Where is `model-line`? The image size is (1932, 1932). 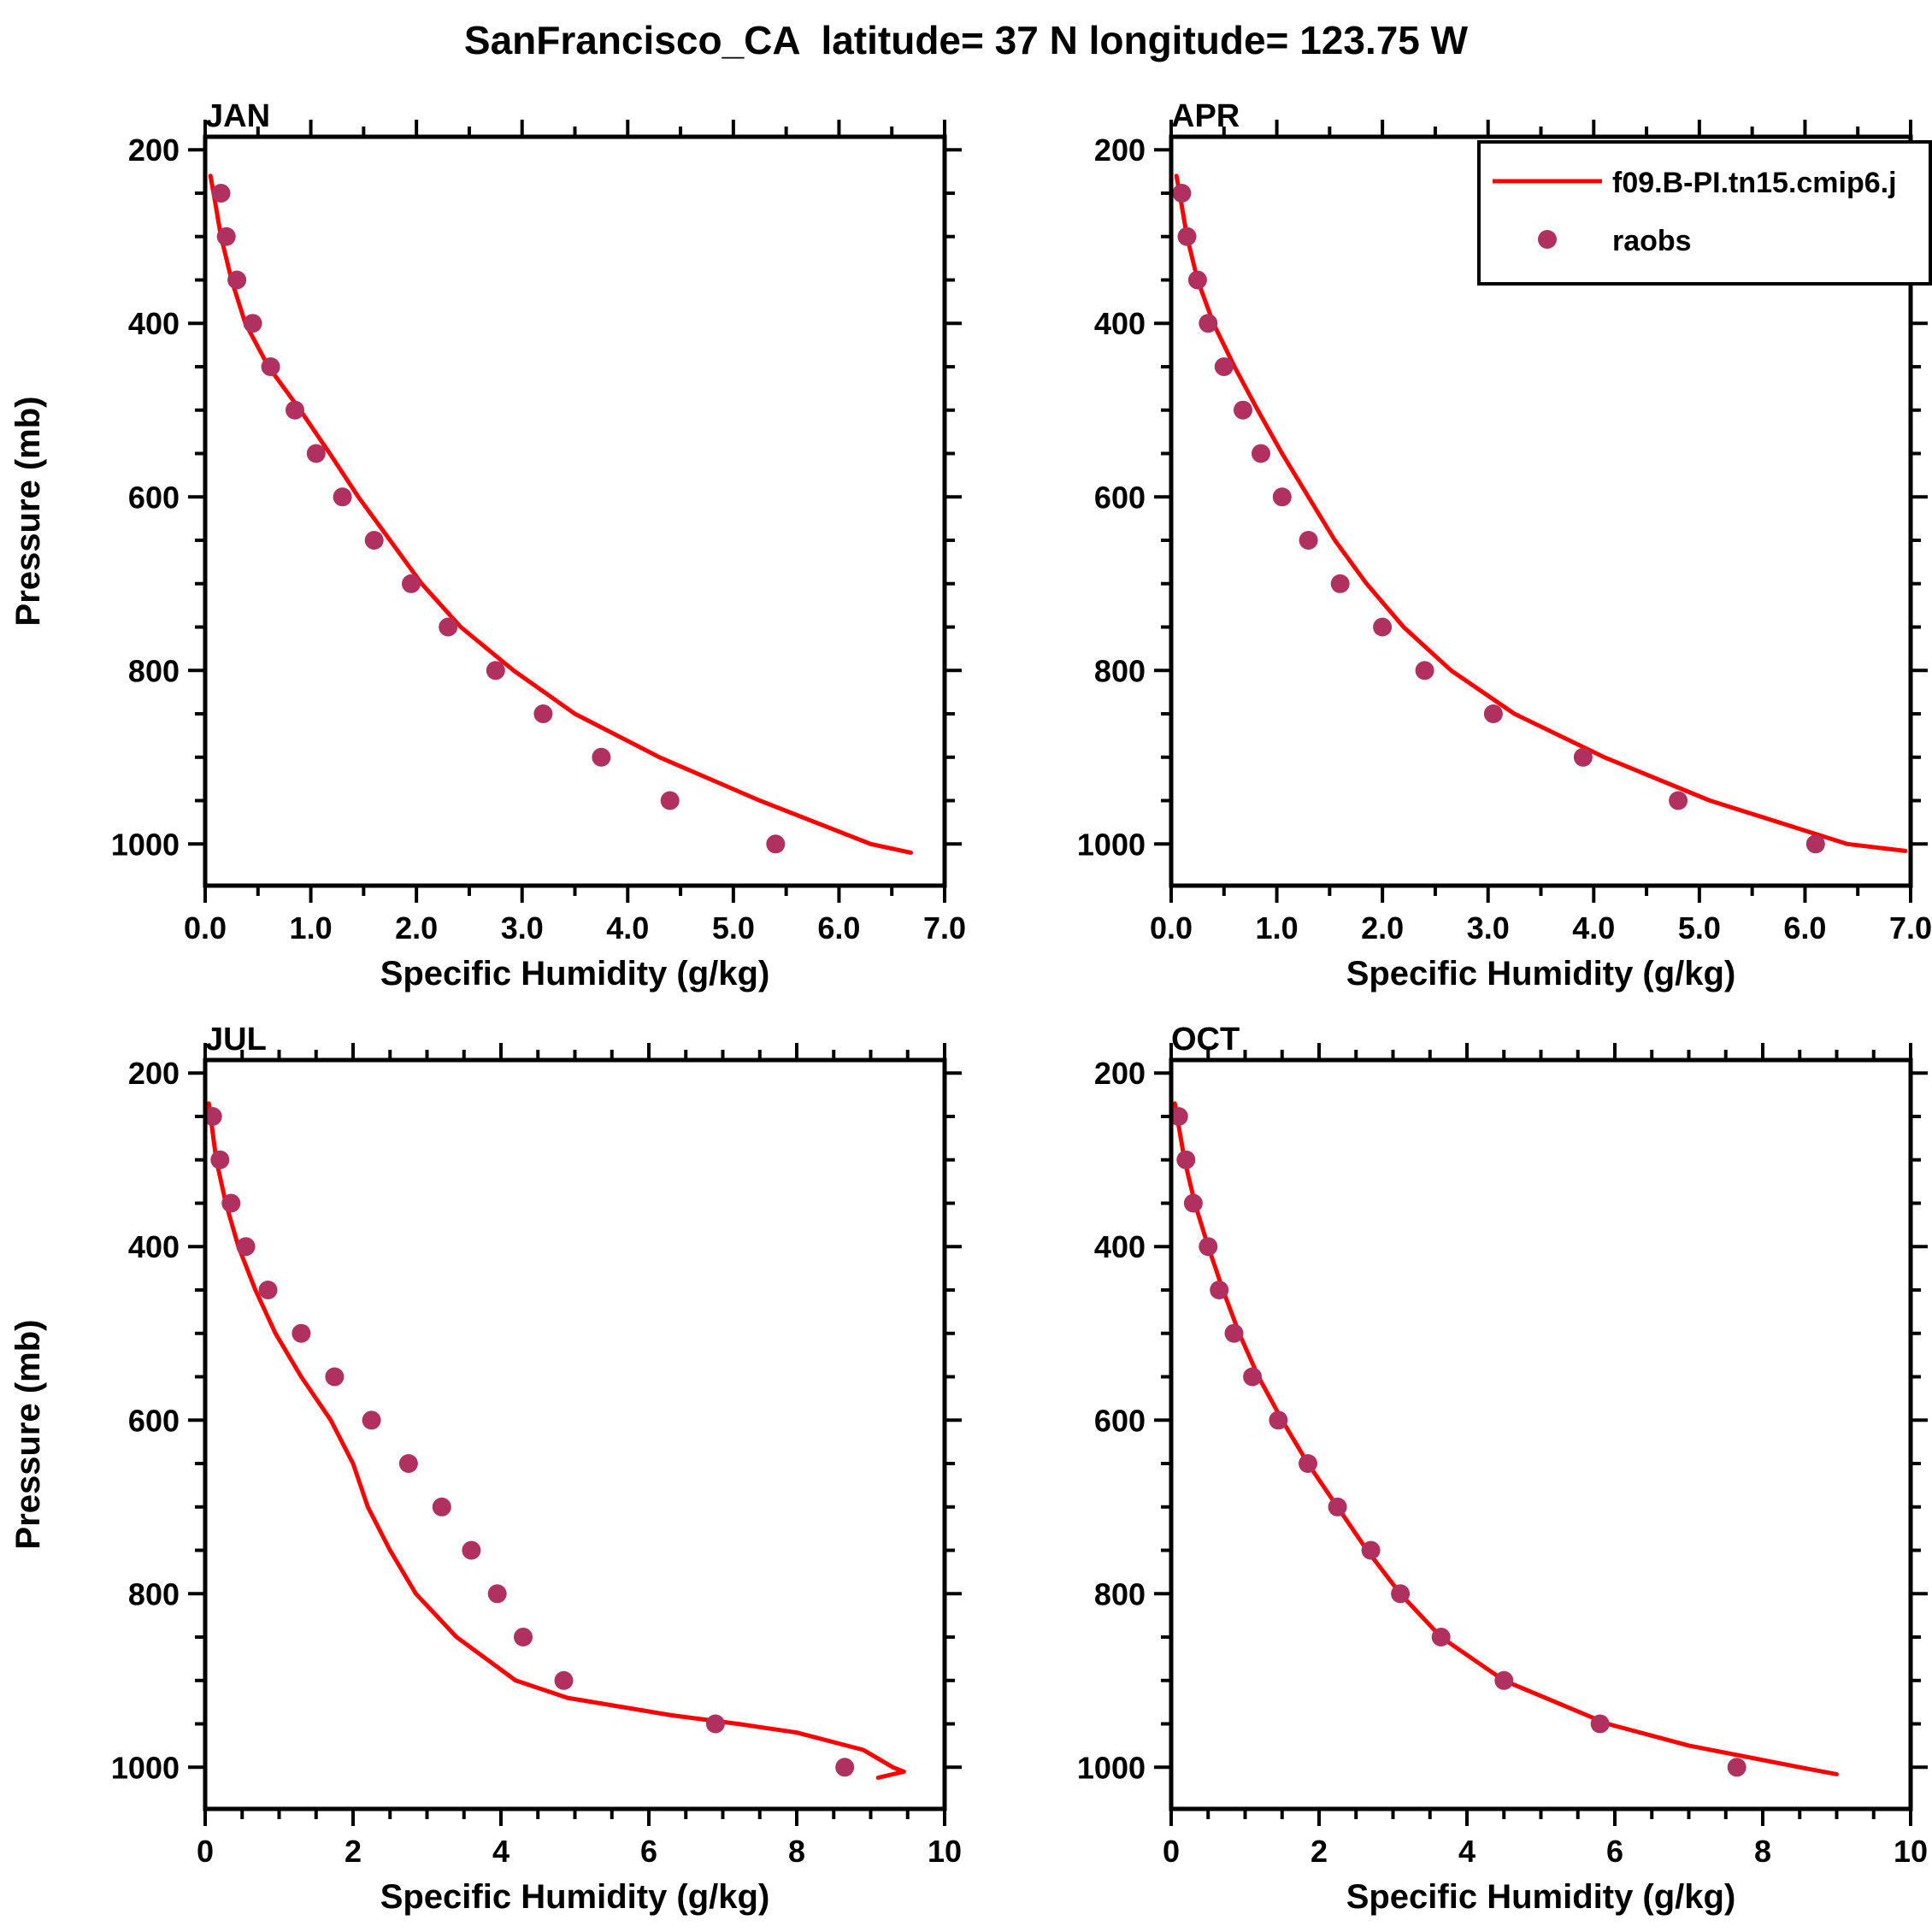 model-line is located at coordinates (556, 1440).